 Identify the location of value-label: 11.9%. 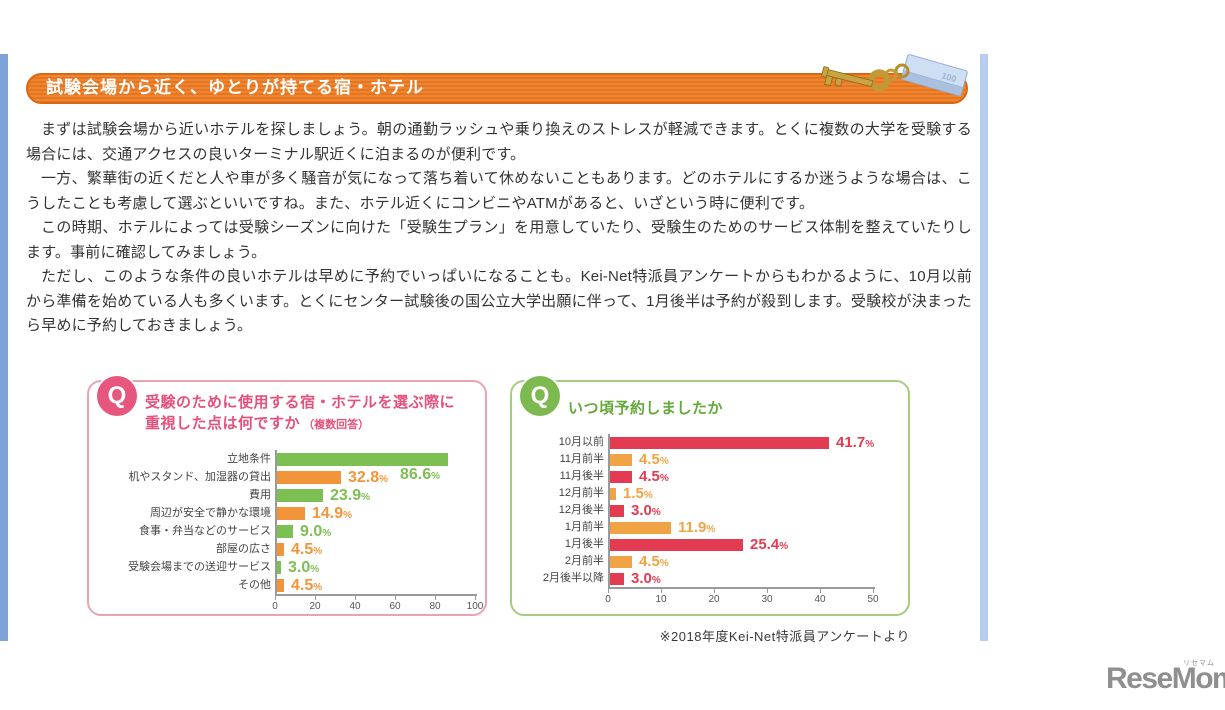
(697, 527).